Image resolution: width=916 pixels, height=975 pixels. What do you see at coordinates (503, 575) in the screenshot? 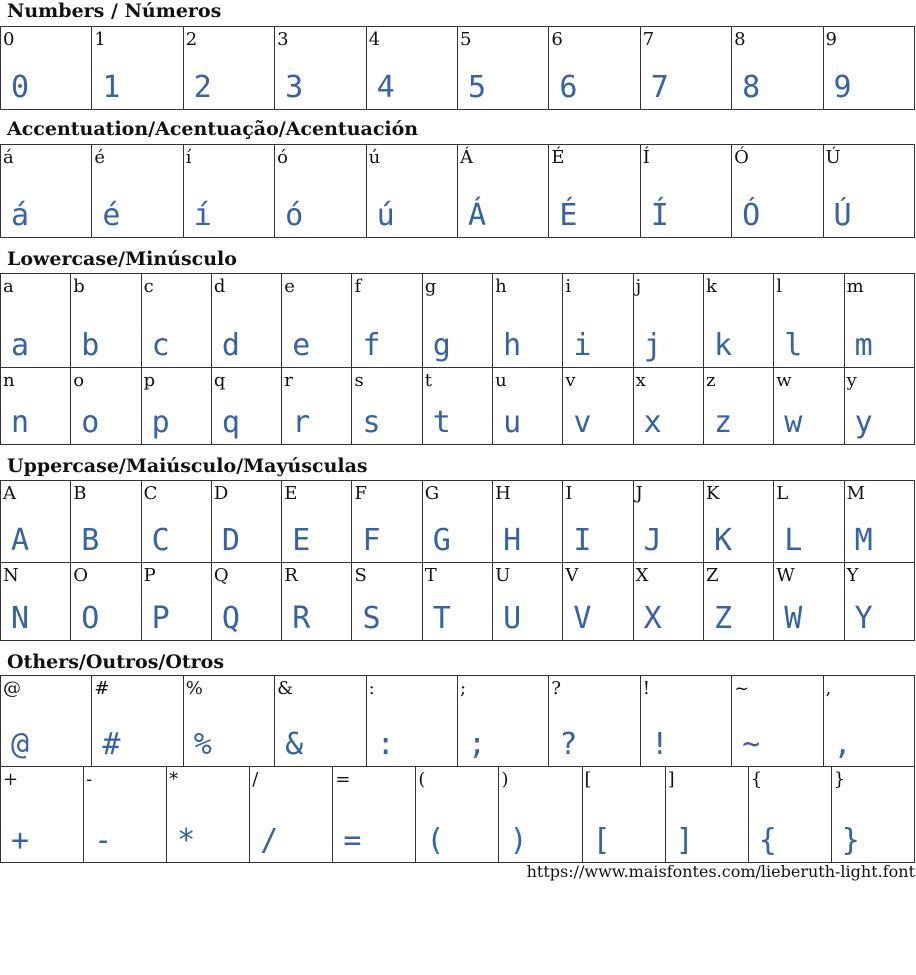
I see `glyph-label: U` at bounding box center [503, 575].